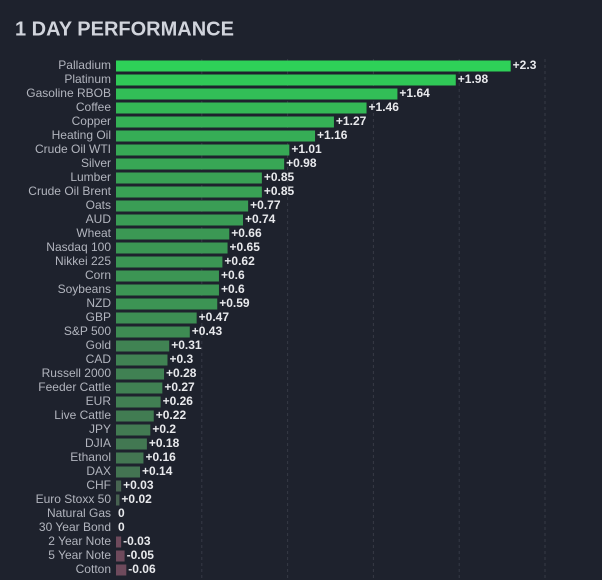  What do you see at coordinates (332, 135) in the screenshot?
I see `value-label: +1.16` at bounding box center [332, 135].